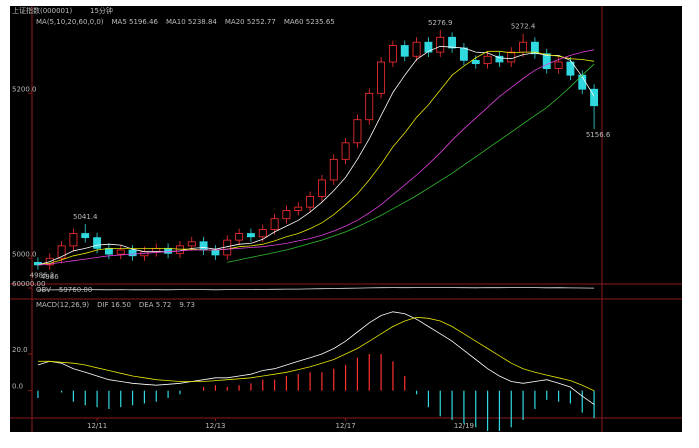  What do you see at coordinates (75, 290) in the screenshot?
I see `pane-value: 59760.00` at bounding box center [75, 290].